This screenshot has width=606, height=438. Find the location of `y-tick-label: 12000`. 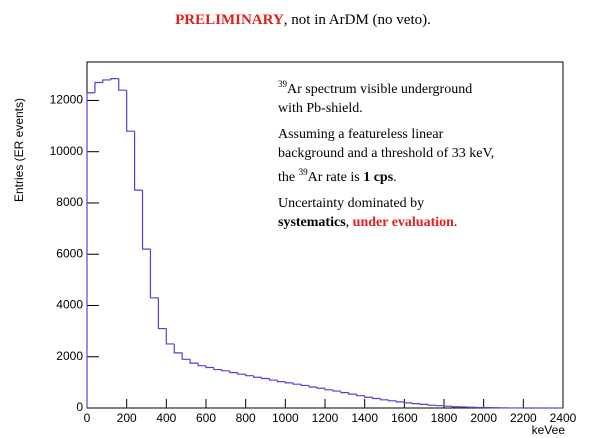

y-tick-label: 12000 is located at coordinates (67, 100).